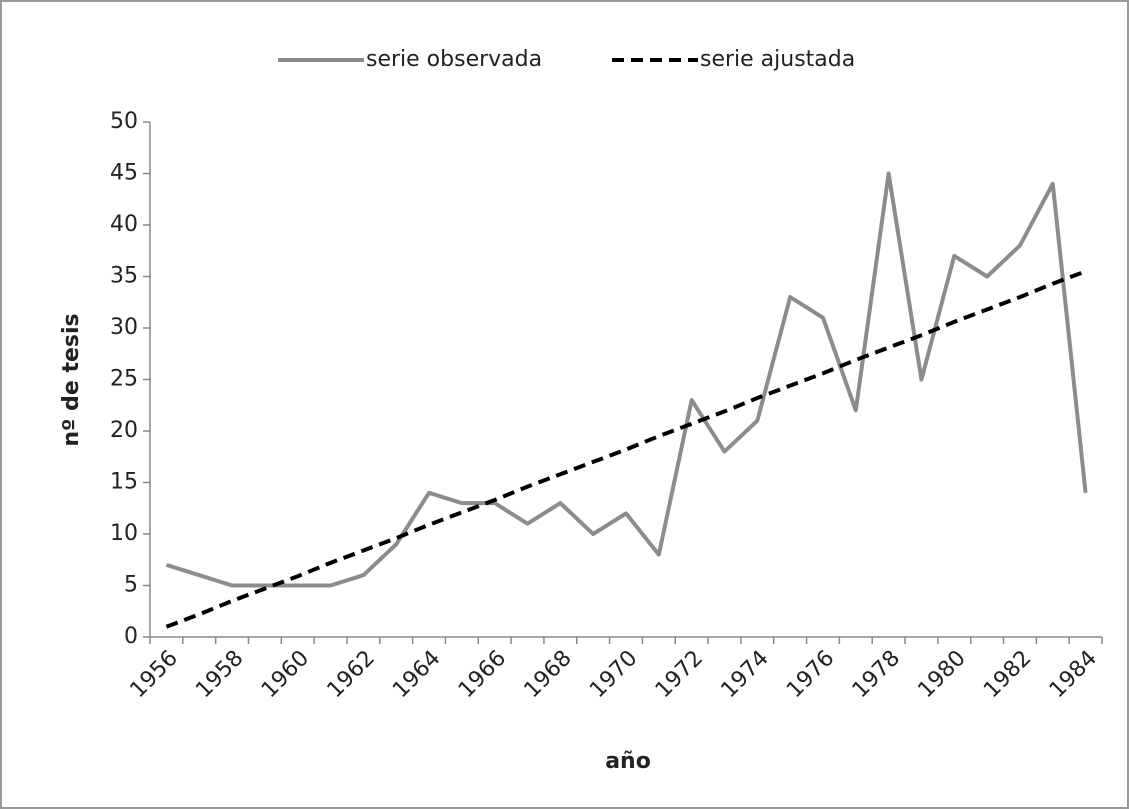  Describe the element at coordinates (124, 276) in the screenshot. I see `y-tick-label: 35` at that location.